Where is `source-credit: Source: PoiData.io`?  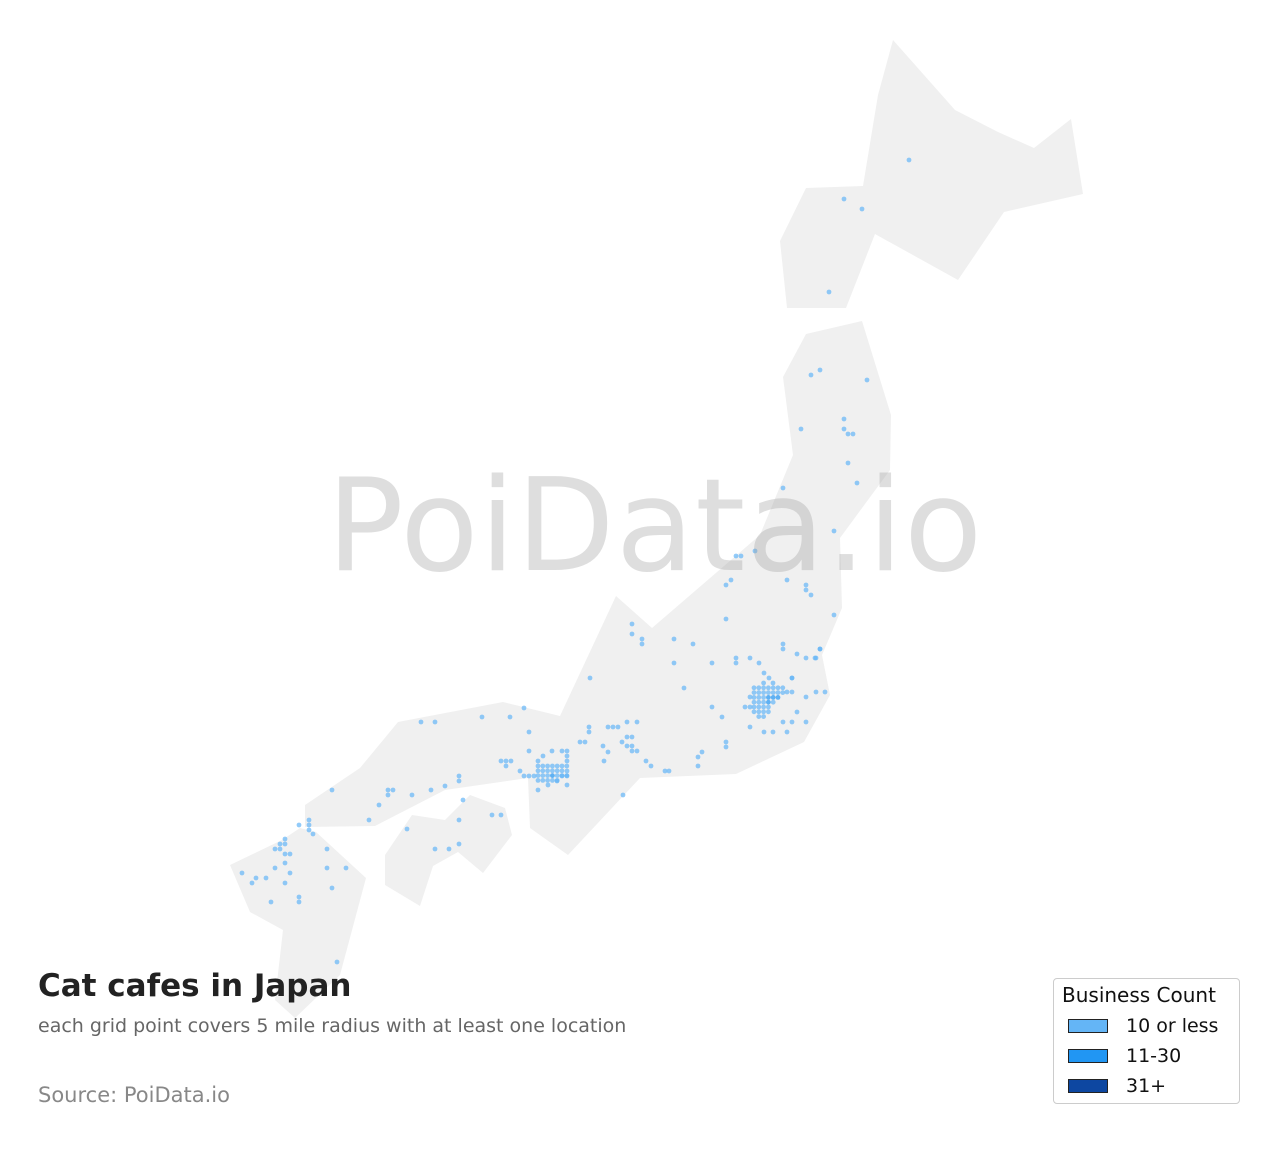
source-credit: Source: PoiData.io is located at coordinates (134, 1095).